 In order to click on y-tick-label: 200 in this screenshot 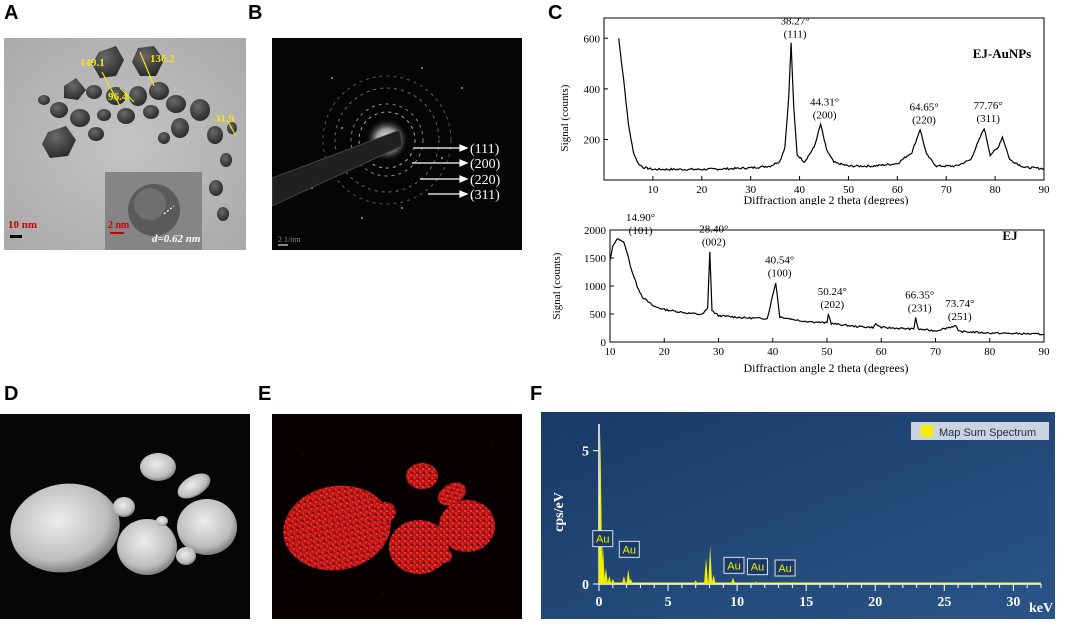, I will do `click(592, 141)`.